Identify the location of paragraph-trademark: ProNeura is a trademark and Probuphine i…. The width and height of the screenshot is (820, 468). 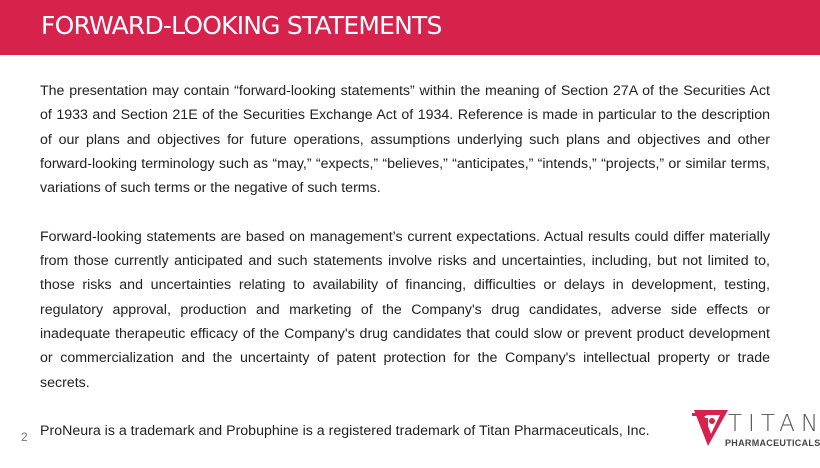
(345, 431).